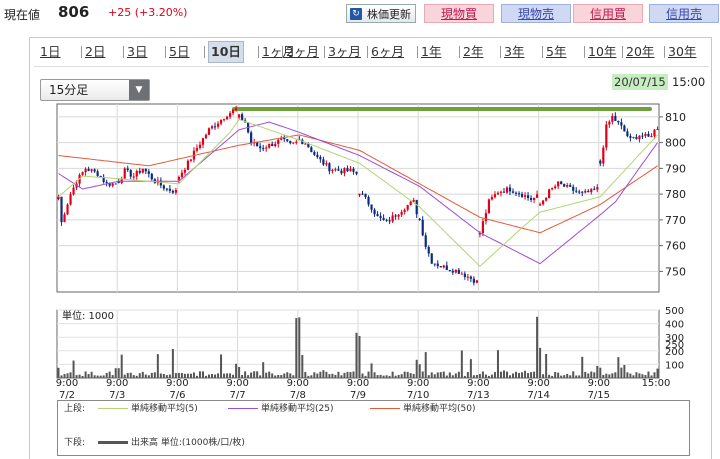  What do you see at coordinates (514, 51) in the screenshot?
I see `tab-period-11: 3年` at bounding box center [514, 51].